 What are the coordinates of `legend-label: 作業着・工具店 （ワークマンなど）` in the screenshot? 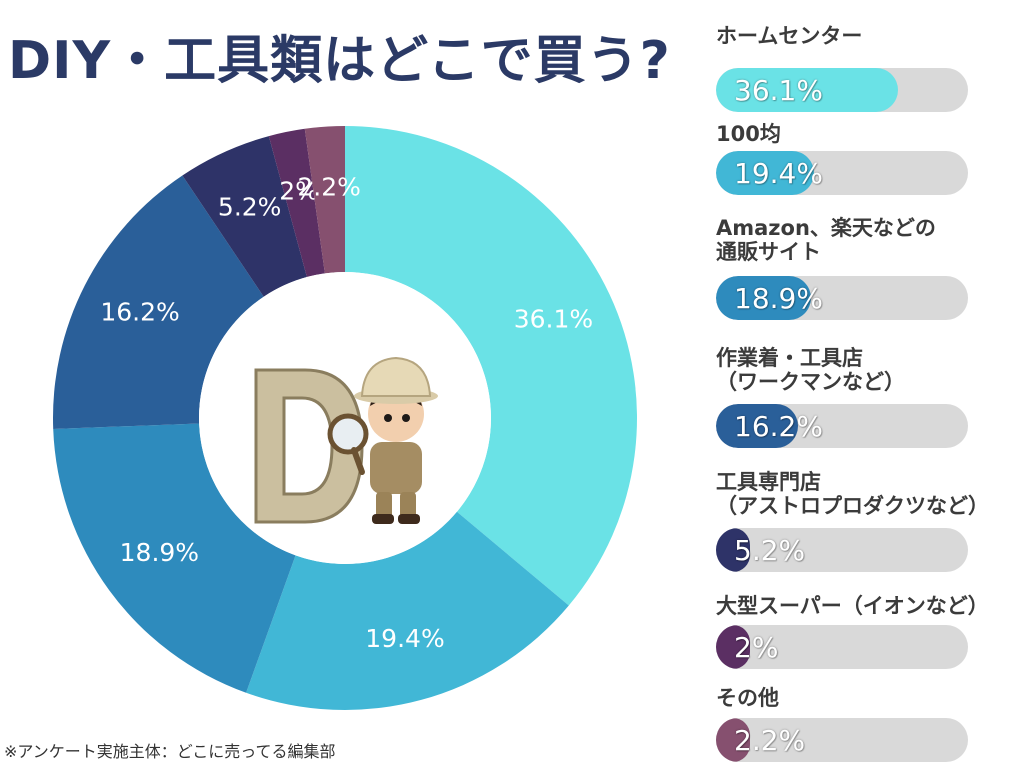 It's located at (810, 370).